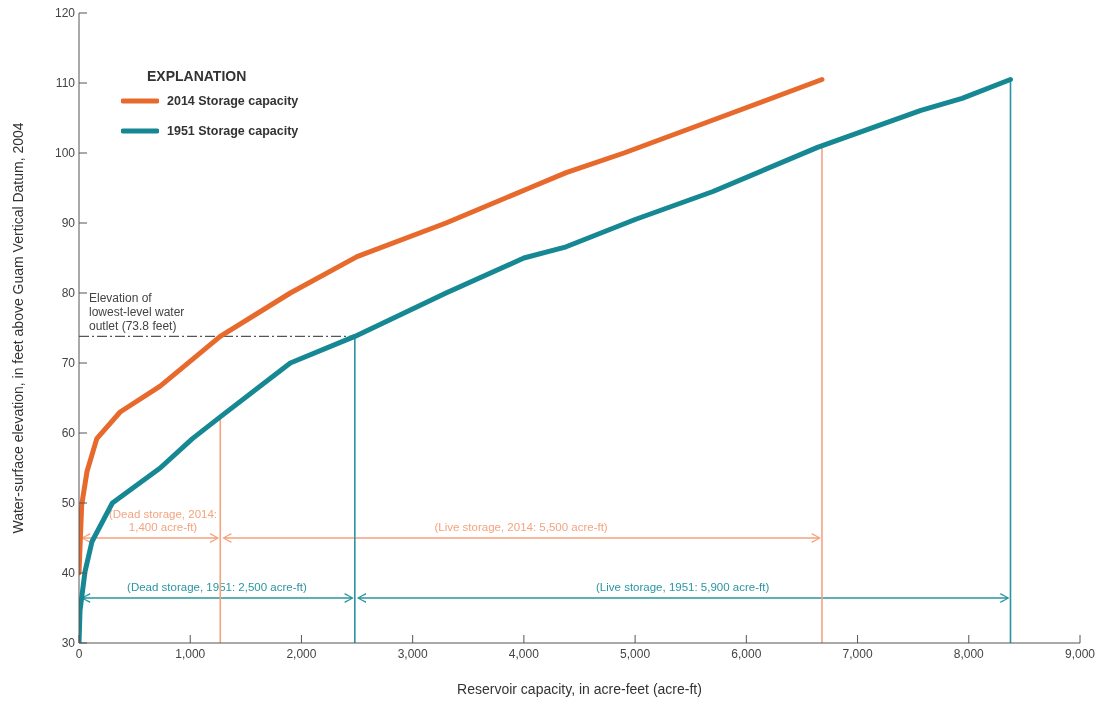 Image resolution: width=1102 pixels, height=711 pixels. I want to click on y-tick-label: 110, so click(65, 83).